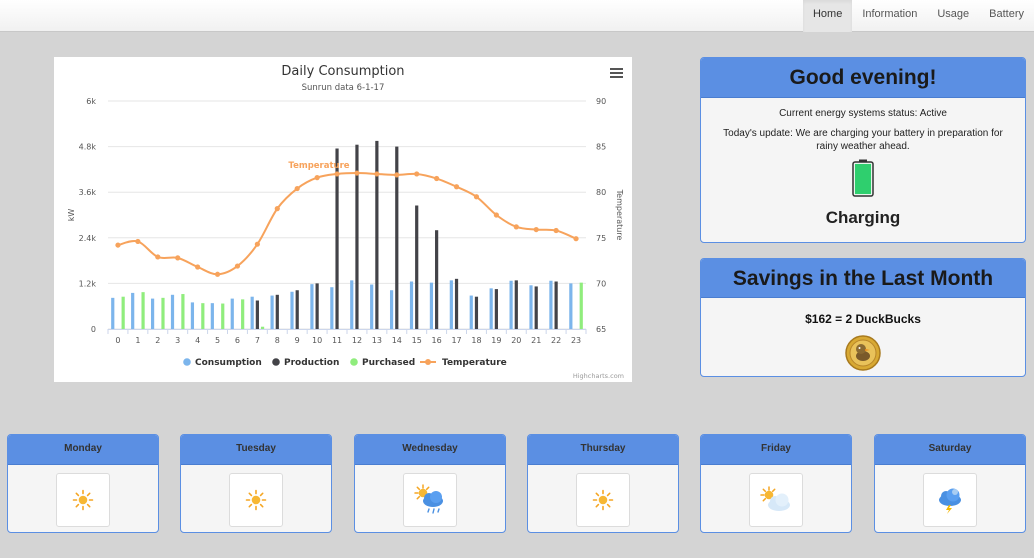 Image resolution: width=1034 pixels, height=558 pixels. I want to click on x-tick-label: 23, so click(576, 340).